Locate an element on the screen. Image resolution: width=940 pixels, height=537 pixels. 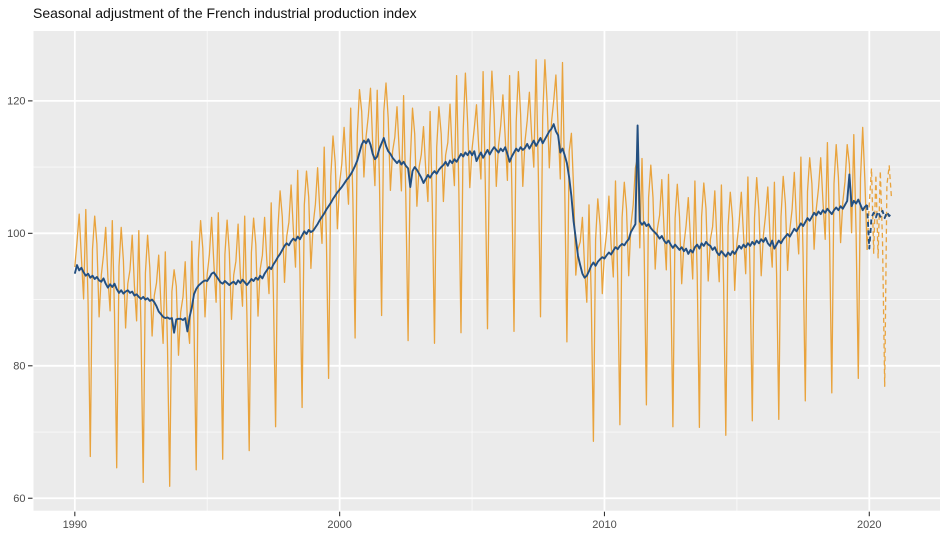
series-unadjusted-index-forecast is located at coordinates (879, 276).